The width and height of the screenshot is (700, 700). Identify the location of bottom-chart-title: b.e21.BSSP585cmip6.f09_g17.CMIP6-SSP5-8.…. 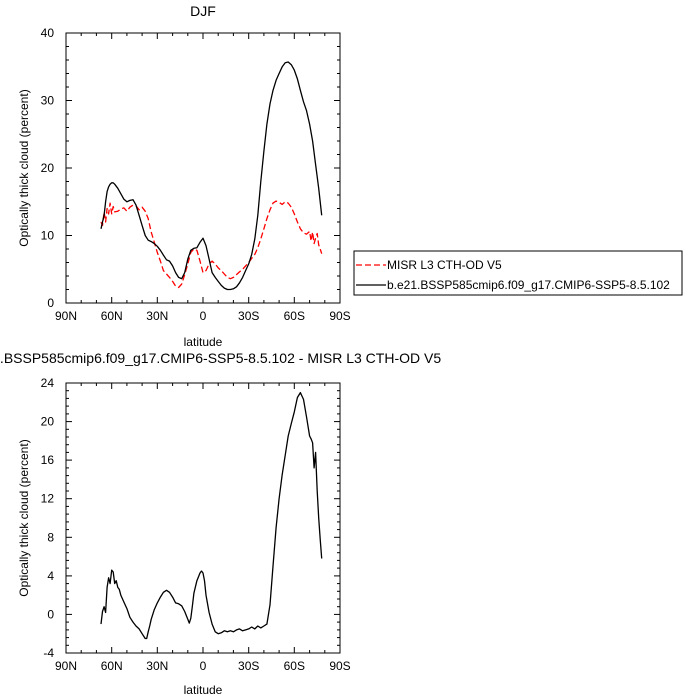
(220, 358).